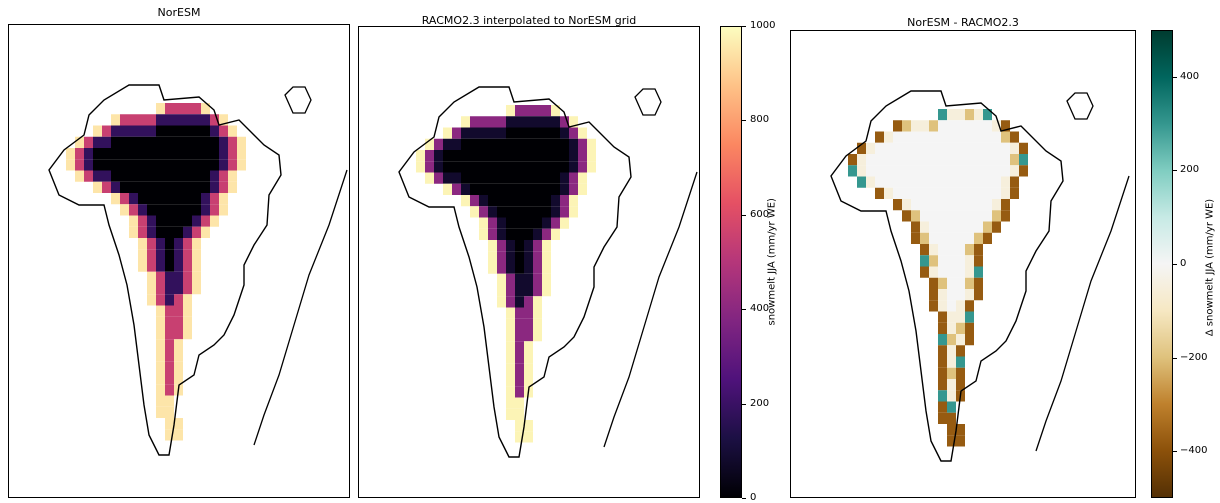 The height and width of the screenshot is (503, 1220). Describe the element at coordinates (179, 12) in the screenshot. I see `panel1-title: NorESM` at that location.